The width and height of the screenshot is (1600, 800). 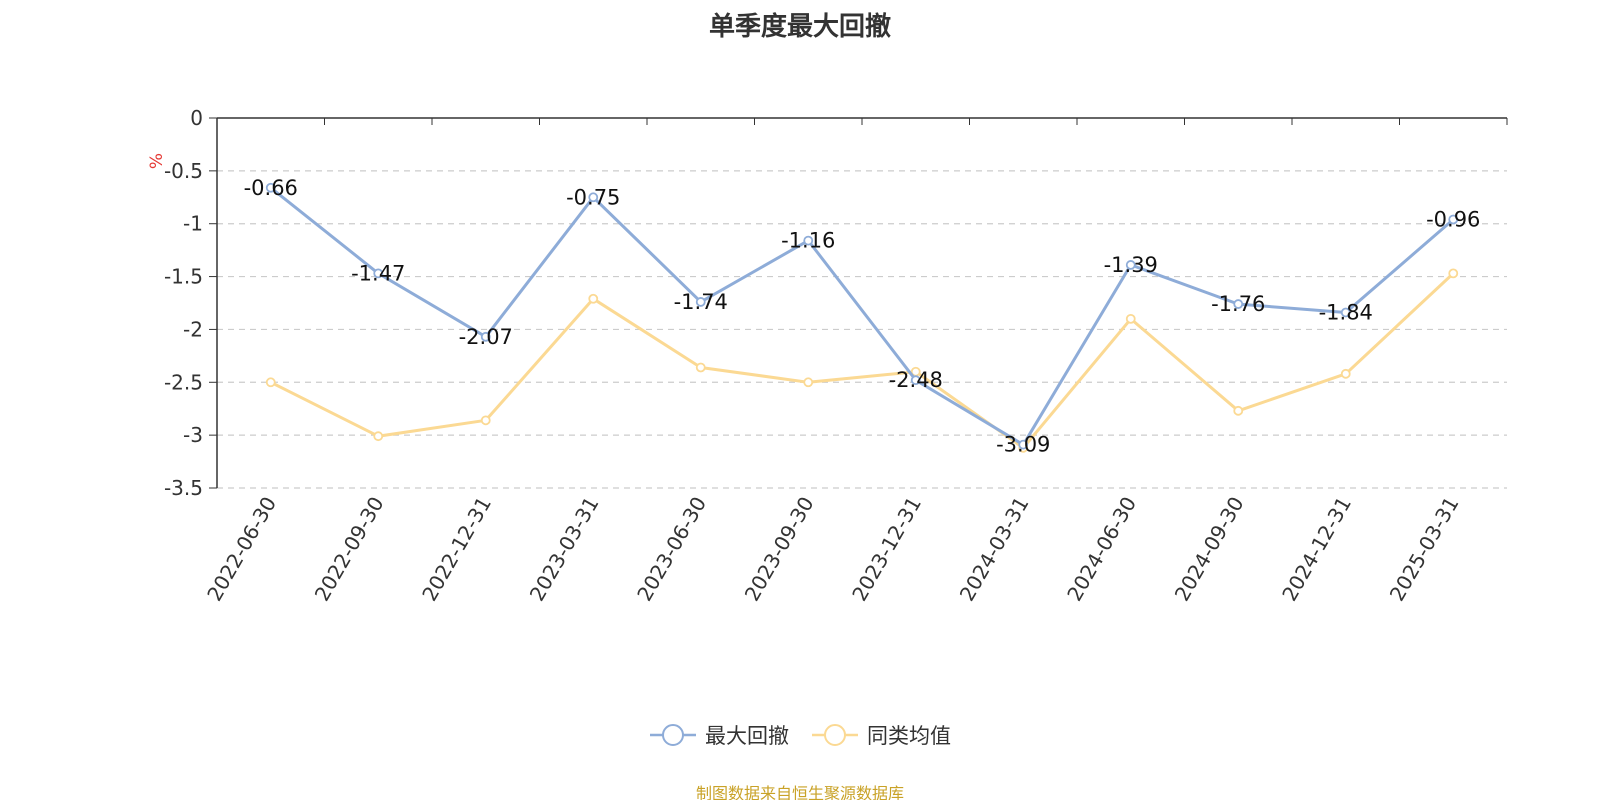 I want to click on data-label: -0.66, so click(x=271, y=188).